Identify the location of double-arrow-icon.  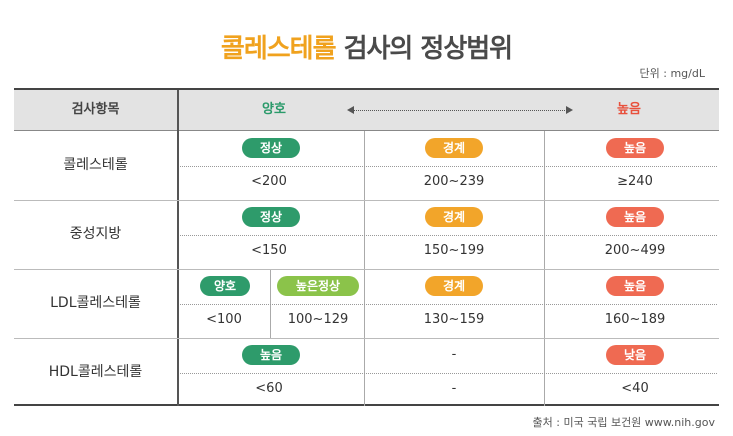
(460, 110).